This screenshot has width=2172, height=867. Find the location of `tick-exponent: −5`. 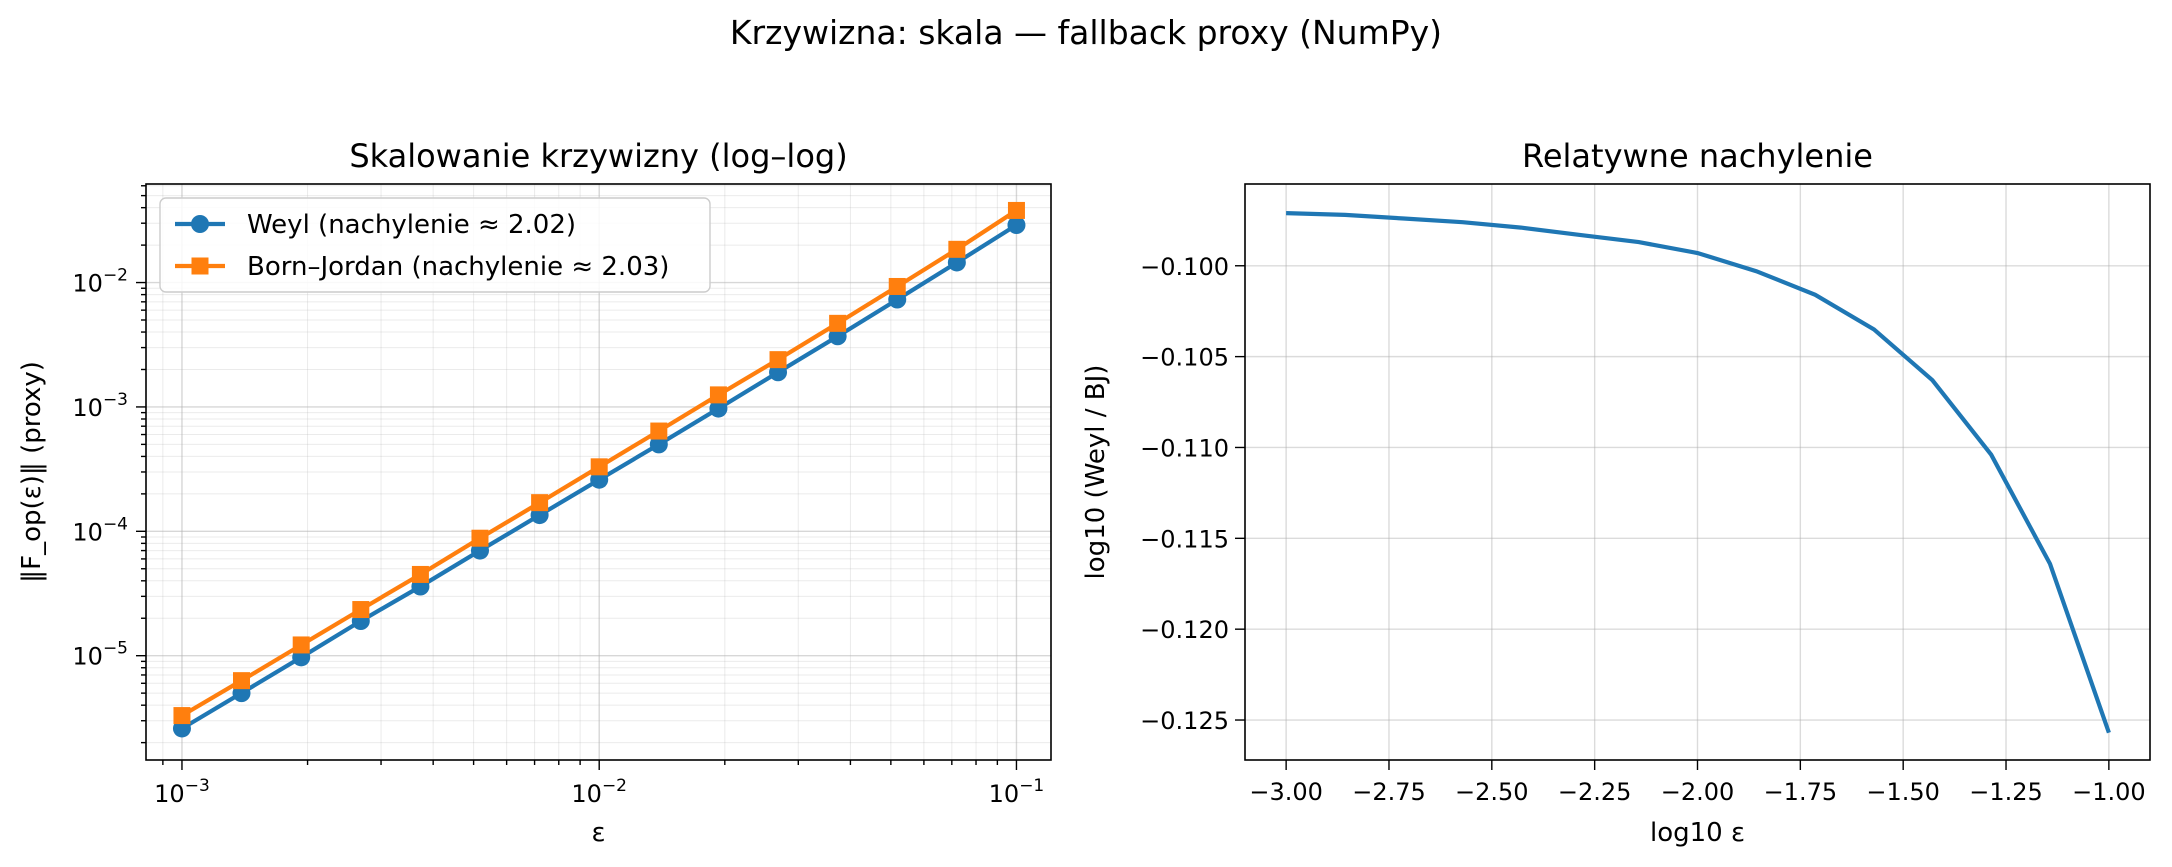

tick-exponent: −5 is located at coordinates (115, 649).